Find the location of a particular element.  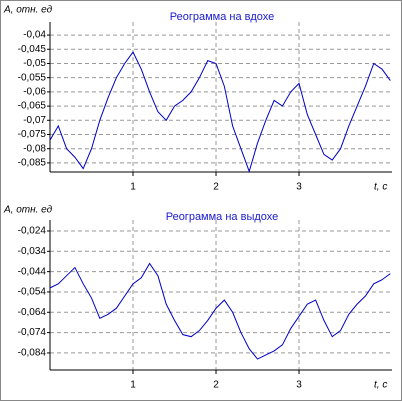

y-tick-label: -0,065 is located at coordinates (32, 106).